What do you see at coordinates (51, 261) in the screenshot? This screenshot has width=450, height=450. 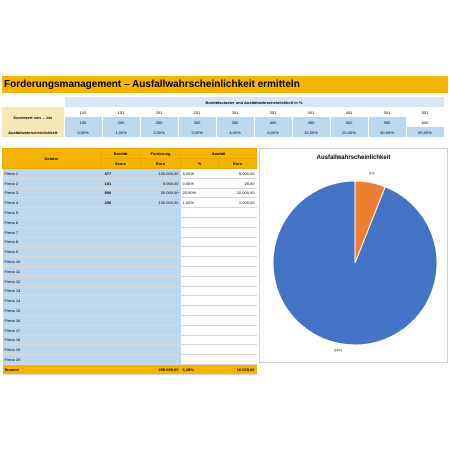 I see `debtor-name-cell: Firma 10` at bounding box center [51, 261].